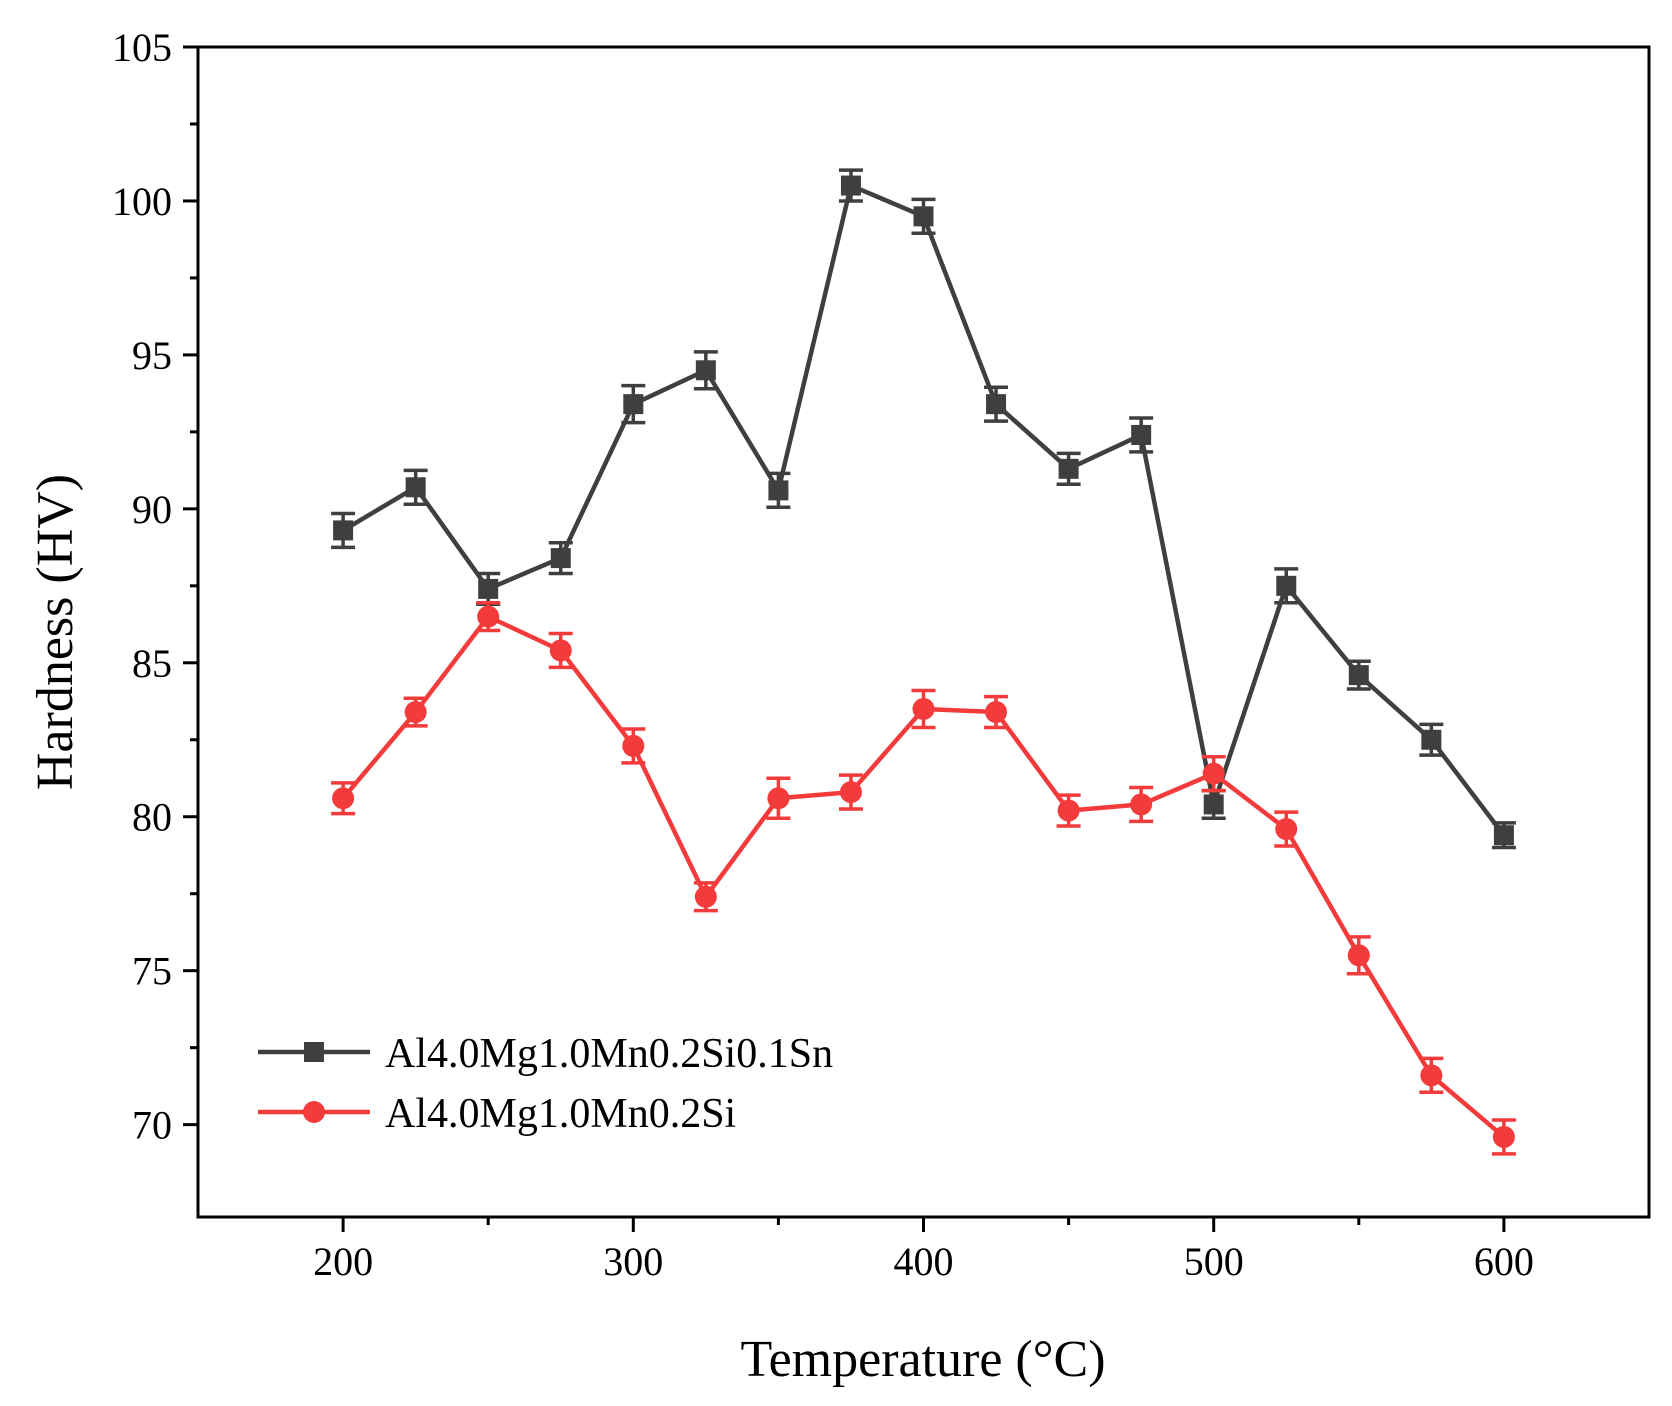 The image size is (1672, 1406). I want to click on y-tick-label: 75, so click(152, 971).